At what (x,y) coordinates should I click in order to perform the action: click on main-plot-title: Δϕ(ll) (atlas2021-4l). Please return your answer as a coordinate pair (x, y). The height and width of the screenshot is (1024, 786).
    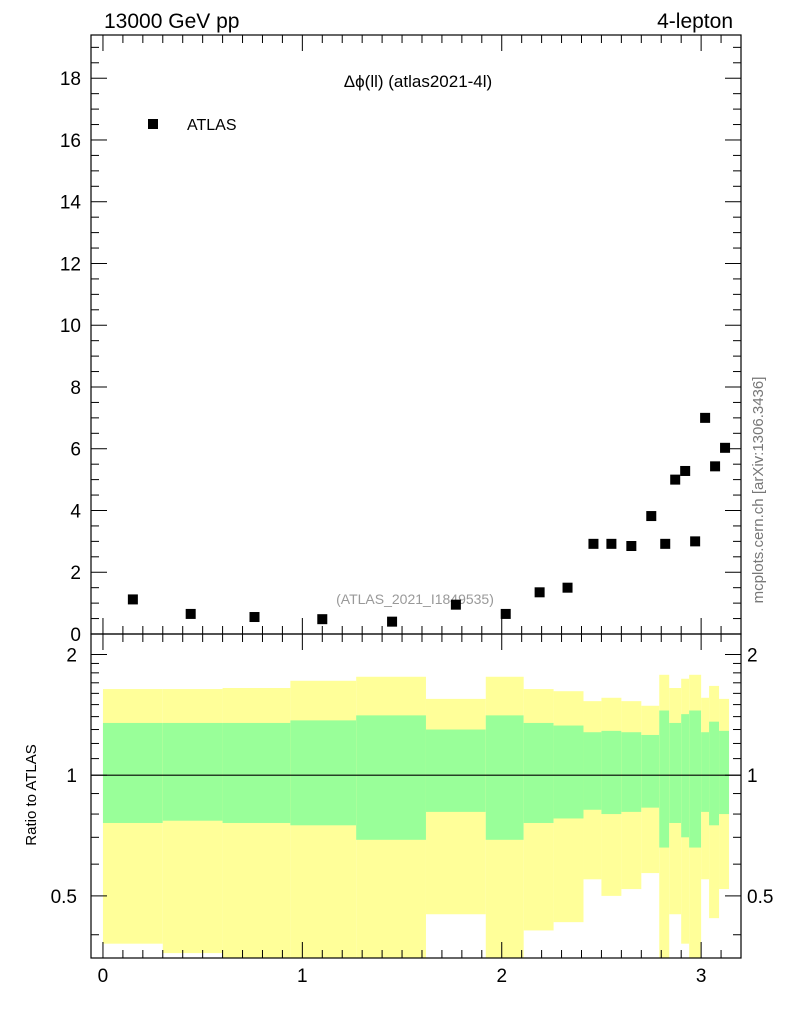
    Looking at the image, I should click on (418, 81).